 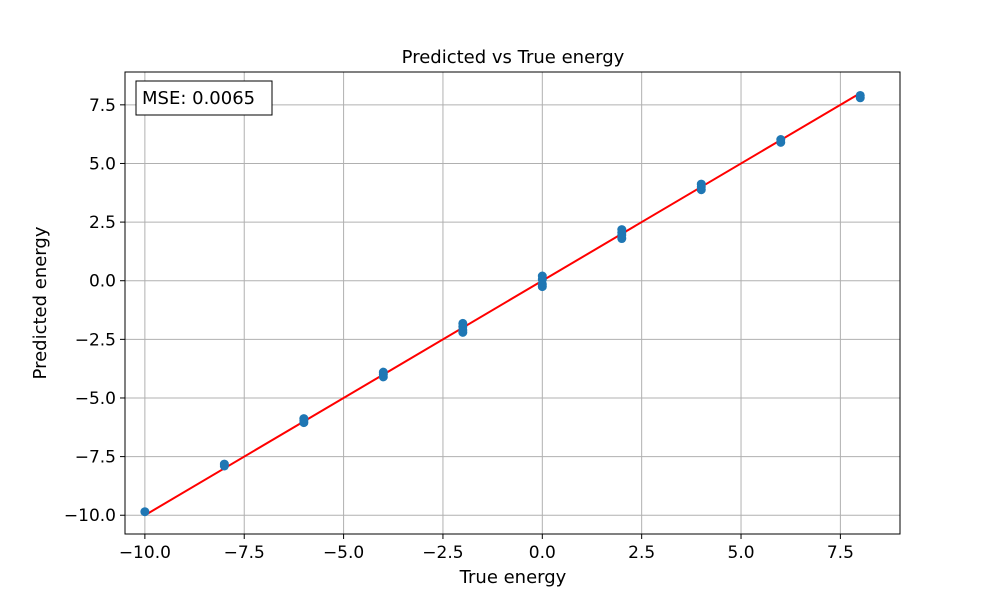 I want to click on x-tick-label: −2.5, so click(x=442, y=553).